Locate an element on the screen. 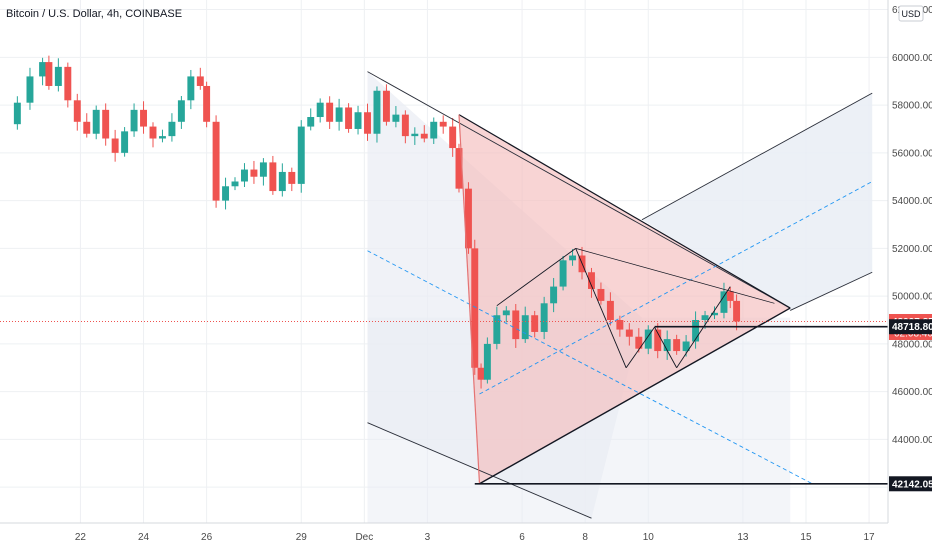 The image size is (932, 550). price-tick-label: 56000.00 is located at coordinates (912, 153).